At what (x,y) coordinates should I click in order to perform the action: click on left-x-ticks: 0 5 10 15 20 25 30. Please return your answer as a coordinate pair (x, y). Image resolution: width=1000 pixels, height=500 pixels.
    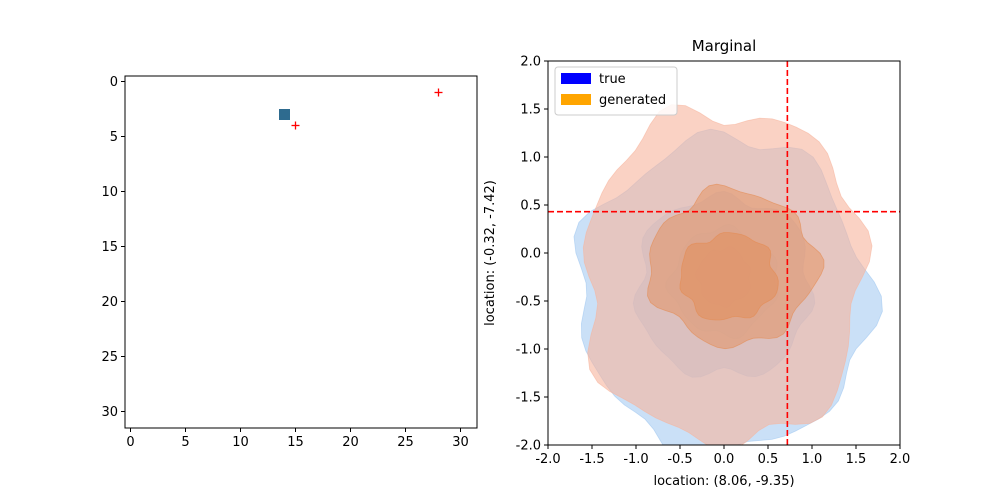
    Looking at the image, I should click on (297, 439).